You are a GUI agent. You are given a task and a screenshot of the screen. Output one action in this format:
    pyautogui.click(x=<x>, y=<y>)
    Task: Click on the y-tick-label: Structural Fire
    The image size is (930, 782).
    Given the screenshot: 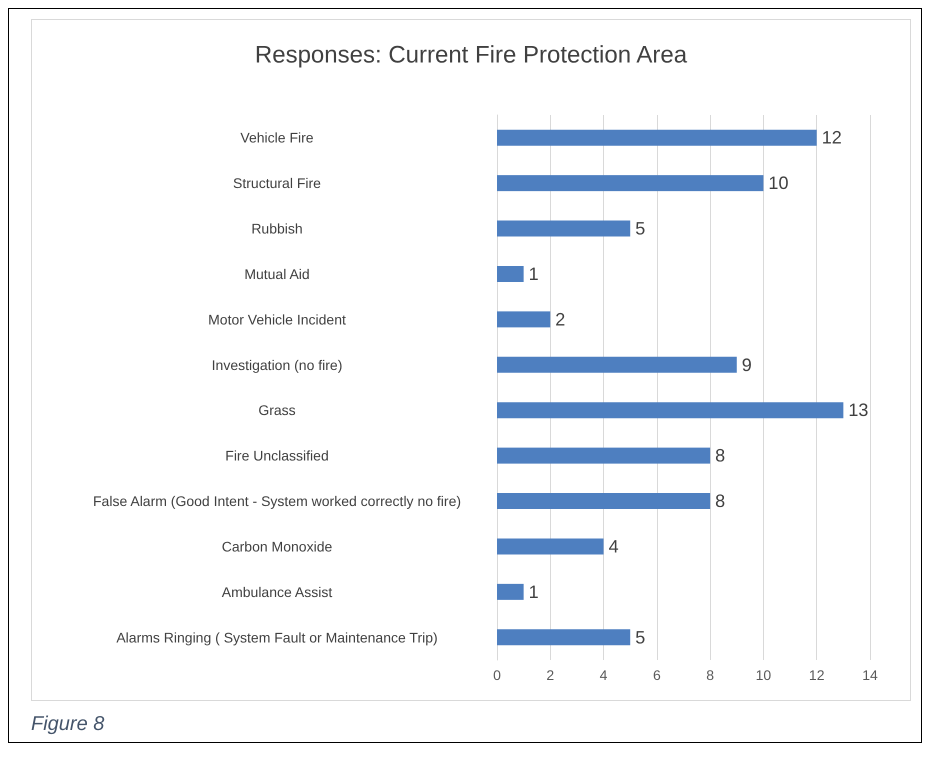 What is the action you would take?
    pyautogui.click(x=277, y=183)
    